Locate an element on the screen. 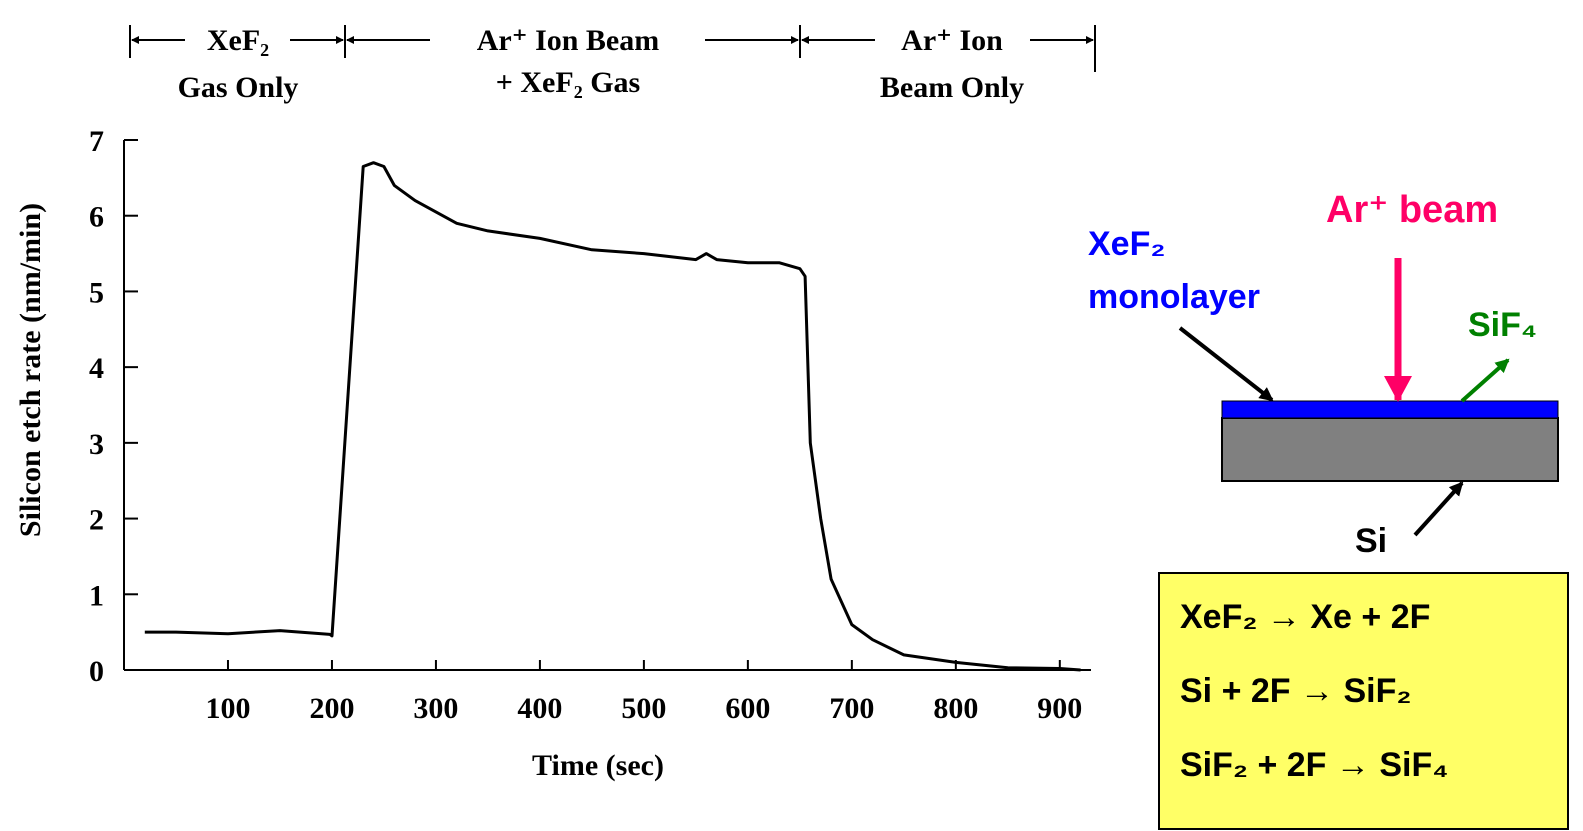 The width and height of the screenshot is (1583, 831). product-label: SiF₄ is located at coordinates (1502, 325).